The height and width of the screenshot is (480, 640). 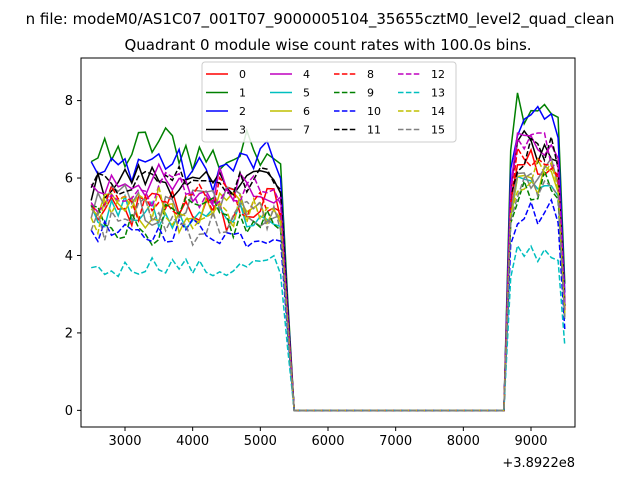 I want to click on x-tick-label: 7000, so click(x=395, y=441).